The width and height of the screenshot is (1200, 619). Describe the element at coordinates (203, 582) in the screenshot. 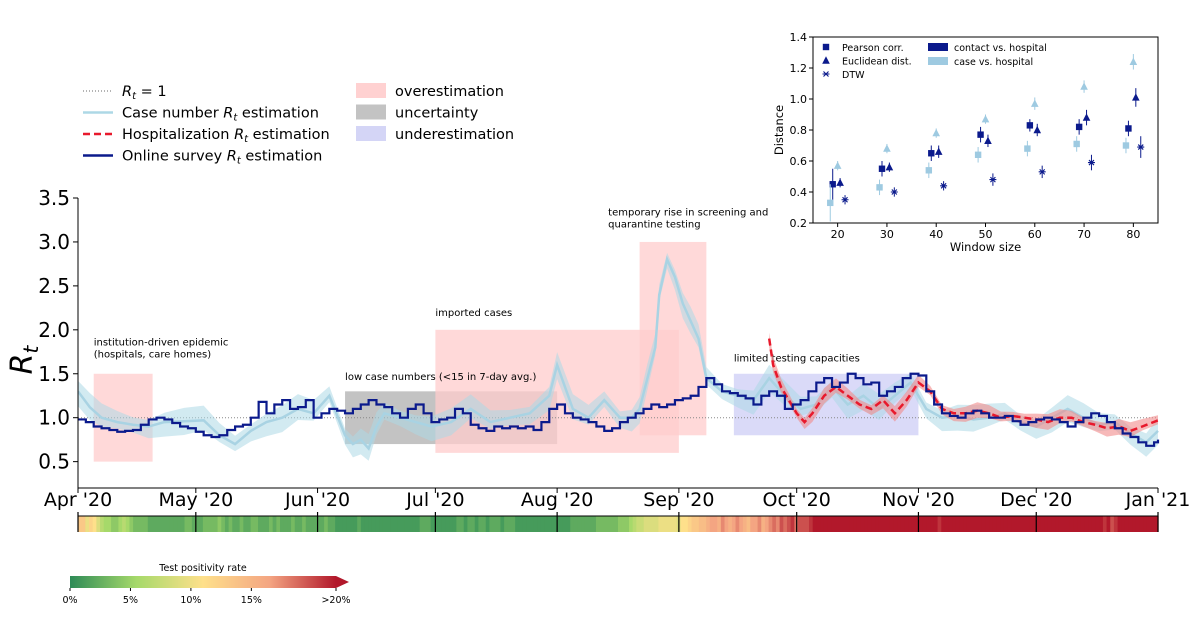

I see `colorbar-gradient` at that location.